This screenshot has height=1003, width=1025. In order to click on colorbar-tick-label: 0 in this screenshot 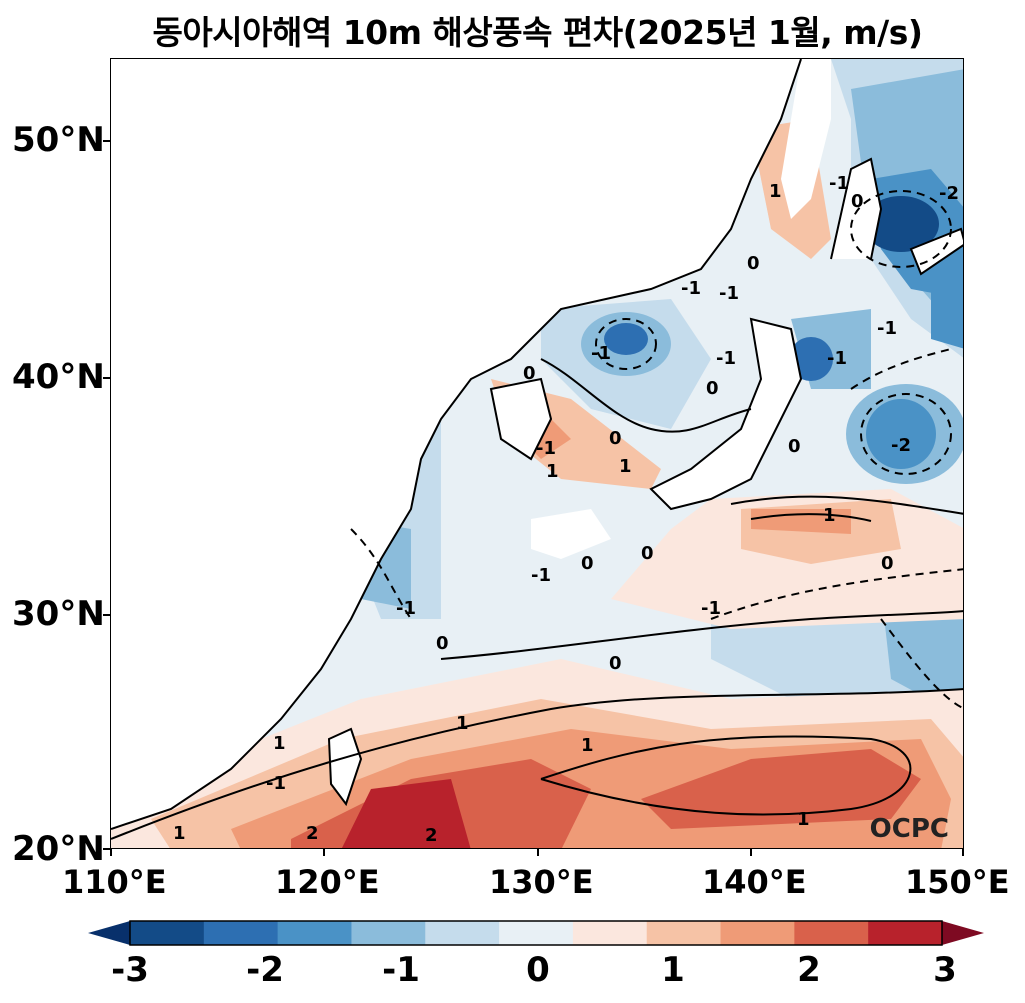, I will do `click(538, 970)`.